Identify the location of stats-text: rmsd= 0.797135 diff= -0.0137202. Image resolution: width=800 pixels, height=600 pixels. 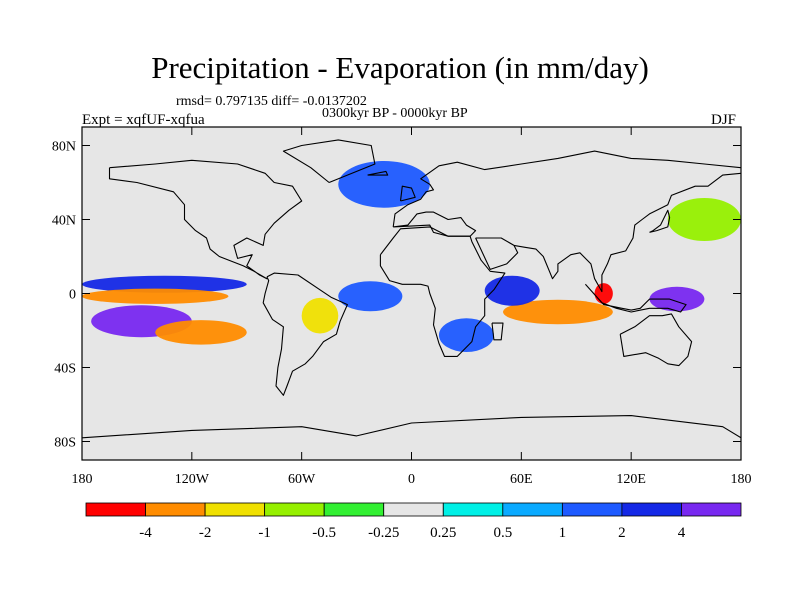
(271, 101).